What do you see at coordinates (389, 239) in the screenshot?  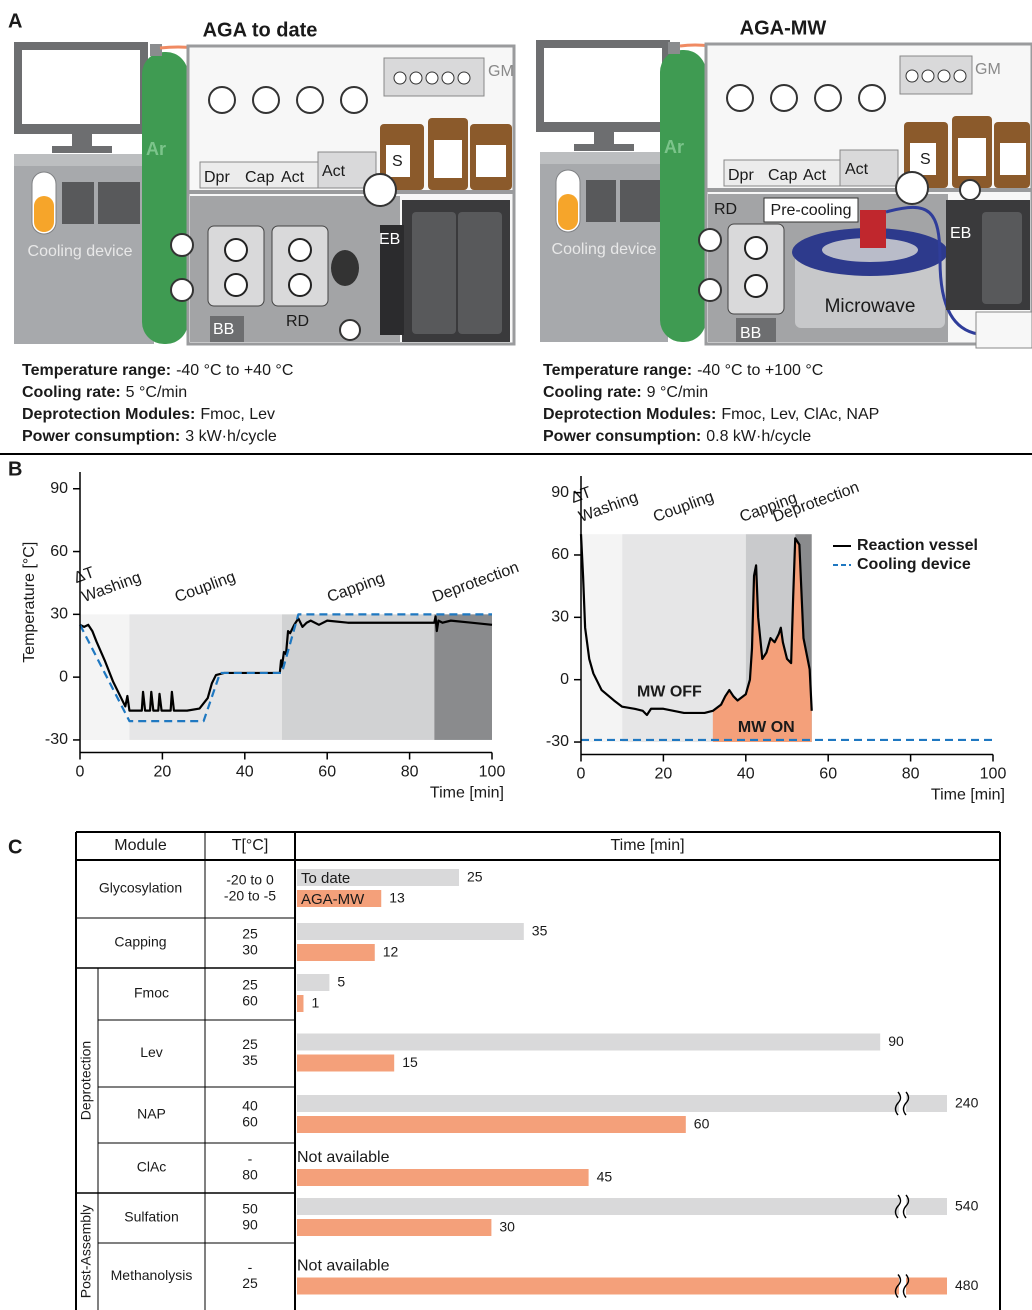 I see `module-label: EB` at bounding box center [389, 239].